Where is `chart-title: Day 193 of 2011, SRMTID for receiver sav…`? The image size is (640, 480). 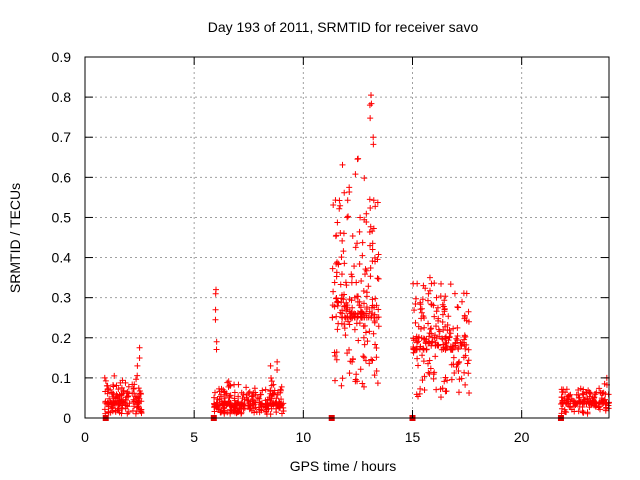 chart-title: Day 193 of 2011, SRMTID for receiver sav… is located at coordinates (343, 27).